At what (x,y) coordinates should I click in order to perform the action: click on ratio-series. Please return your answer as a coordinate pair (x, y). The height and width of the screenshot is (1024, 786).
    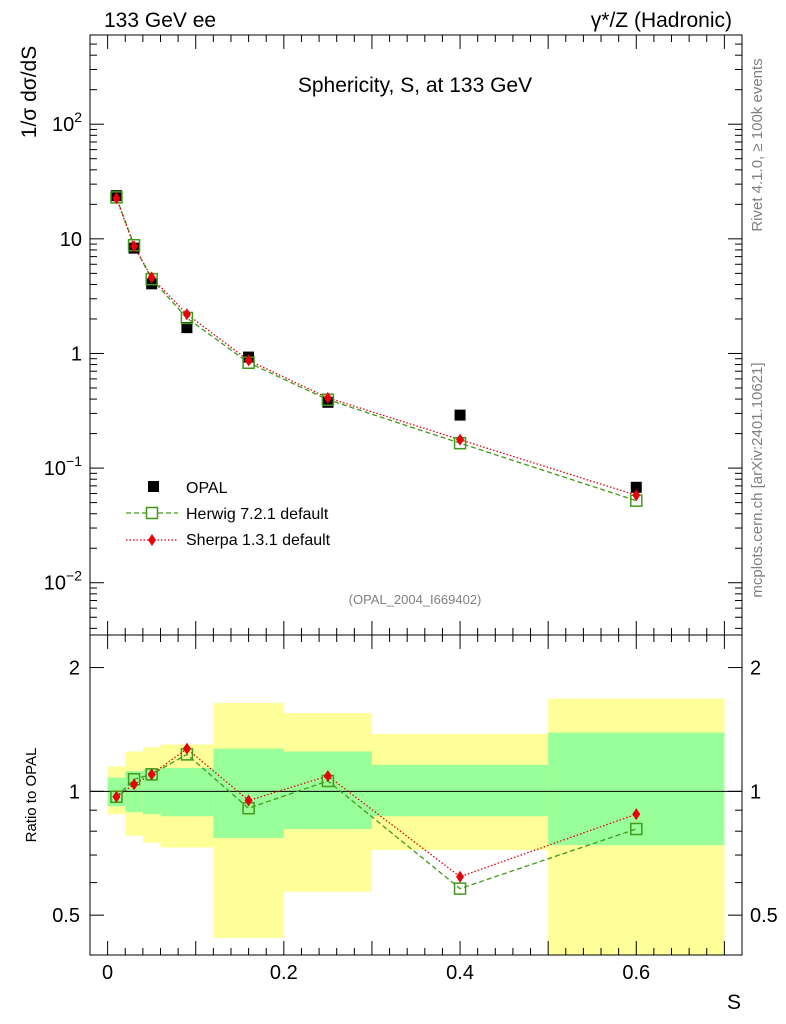
    Looking at the image, I should click on (376, 818).